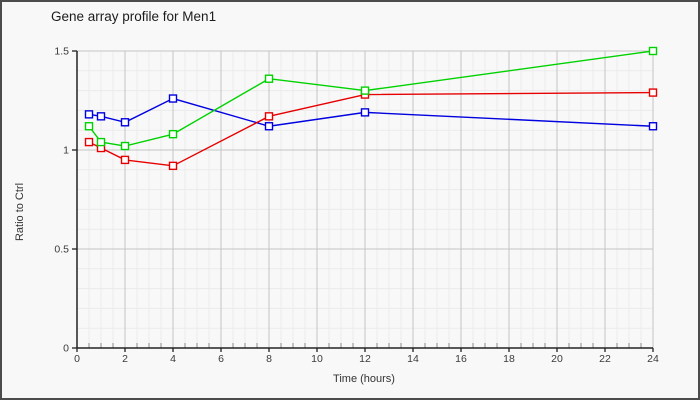  What do you see at coordinates (134, 16) in the screenshot?
I see `chart-title: Gene array profile for Men1` at bounding box center [134, 16].